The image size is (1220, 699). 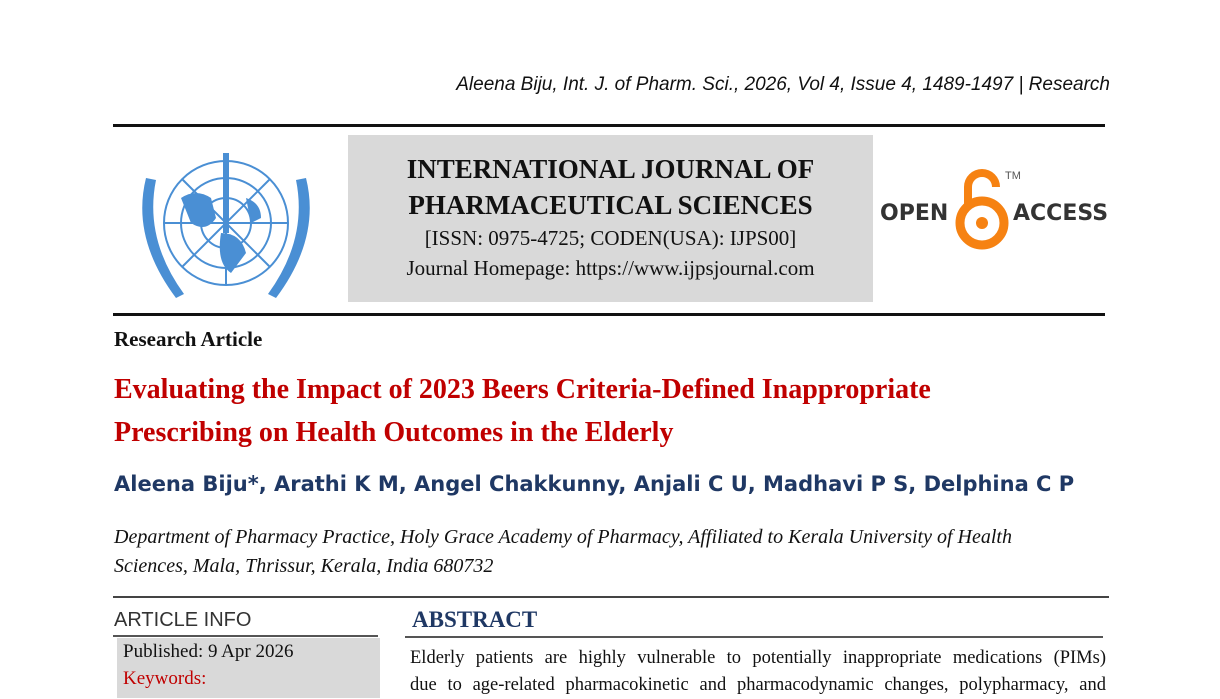 What do you see at coordinates (188, 339) in the screenshot?
I see `article-type: Research Article` at bounding box center [188, 339].